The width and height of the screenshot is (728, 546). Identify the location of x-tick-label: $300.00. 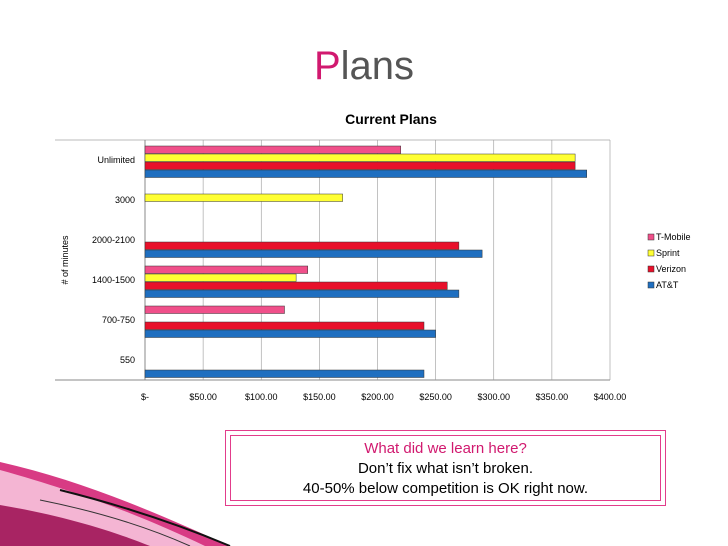
(493, 397).